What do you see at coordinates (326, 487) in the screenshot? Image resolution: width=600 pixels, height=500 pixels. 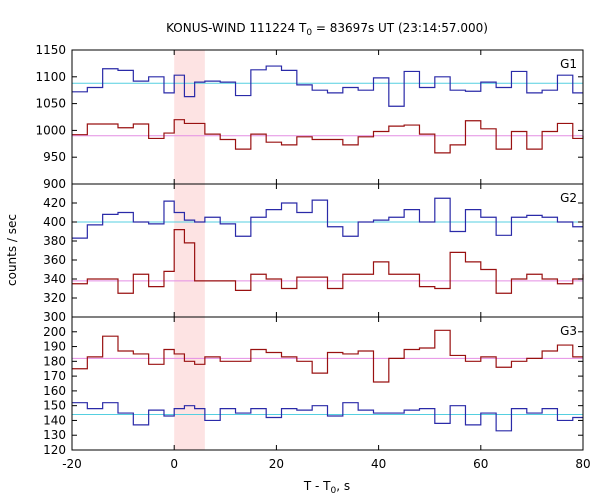 I see `x-axis-title: T - T0, s` at bounding box center [326, 487].